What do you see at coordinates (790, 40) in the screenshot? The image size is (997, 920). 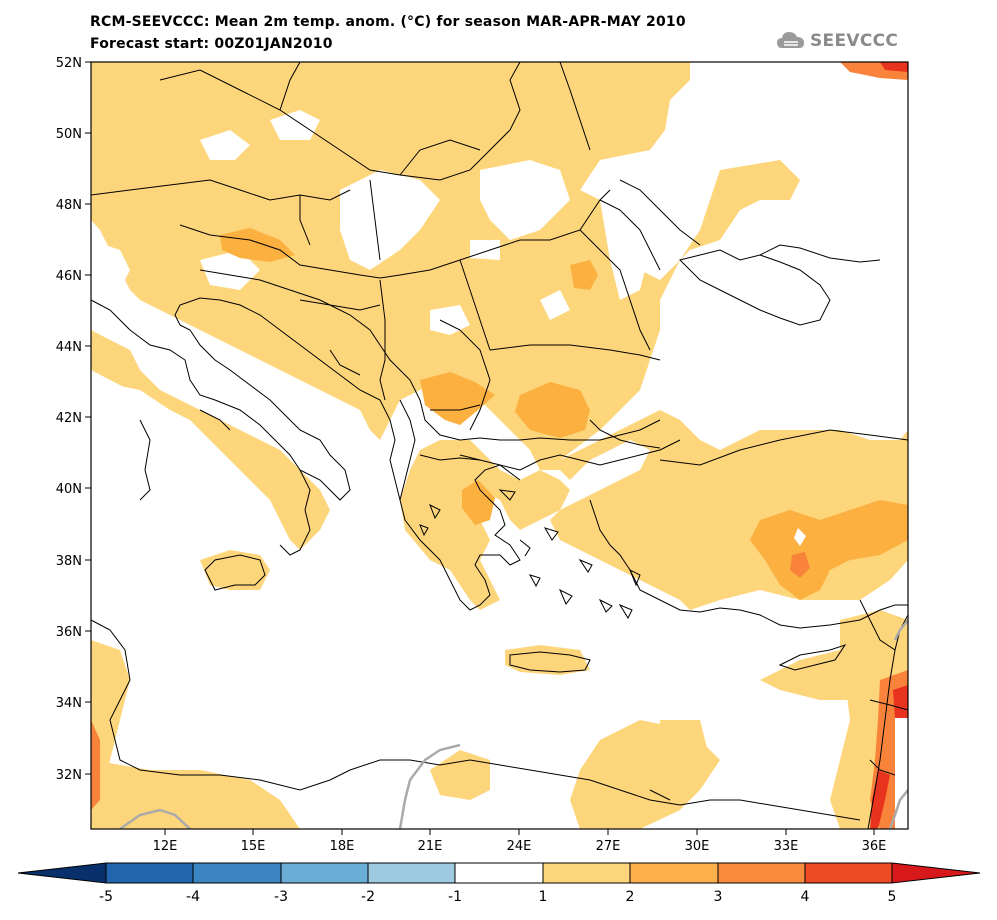 I see `cloud-icon` at bounding box center [790, 40].